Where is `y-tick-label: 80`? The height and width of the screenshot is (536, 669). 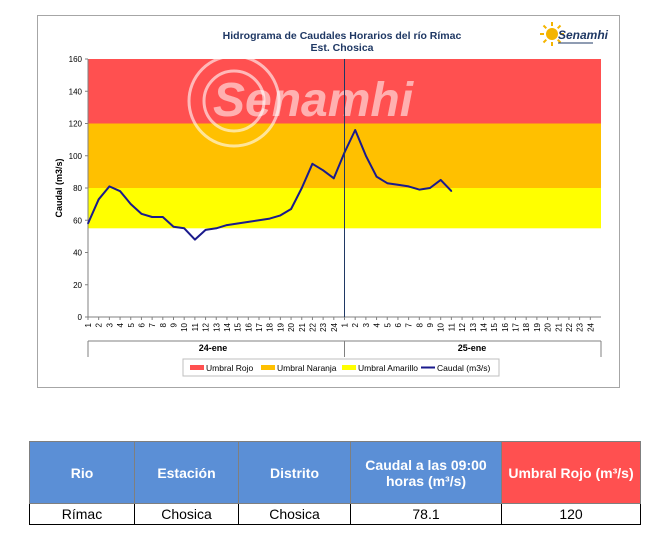
y-tick-label: 80 is located at coordinates (77, 188).